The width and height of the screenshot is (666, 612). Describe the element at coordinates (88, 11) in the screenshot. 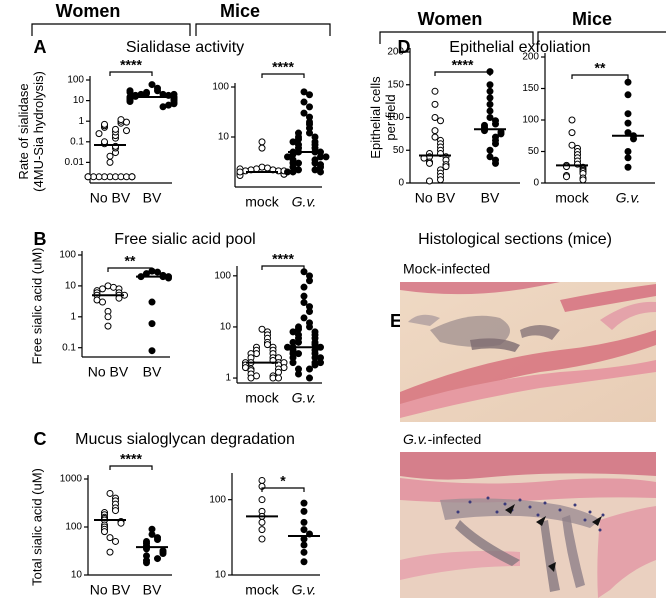

I see `header: Women` at that location.